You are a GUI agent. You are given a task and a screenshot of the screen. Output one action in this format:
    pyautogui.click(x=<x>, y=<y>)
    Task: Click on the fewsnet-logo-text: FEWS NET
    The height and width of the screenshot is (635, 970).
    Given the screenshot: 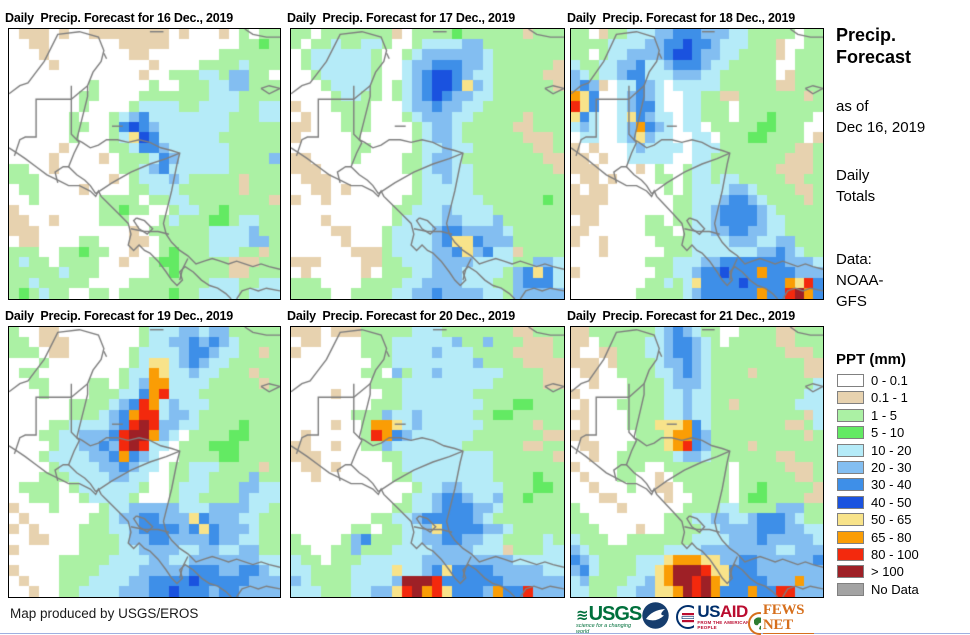 What is the action you would take?
    pyautogui.click(x=783, y=617)
    